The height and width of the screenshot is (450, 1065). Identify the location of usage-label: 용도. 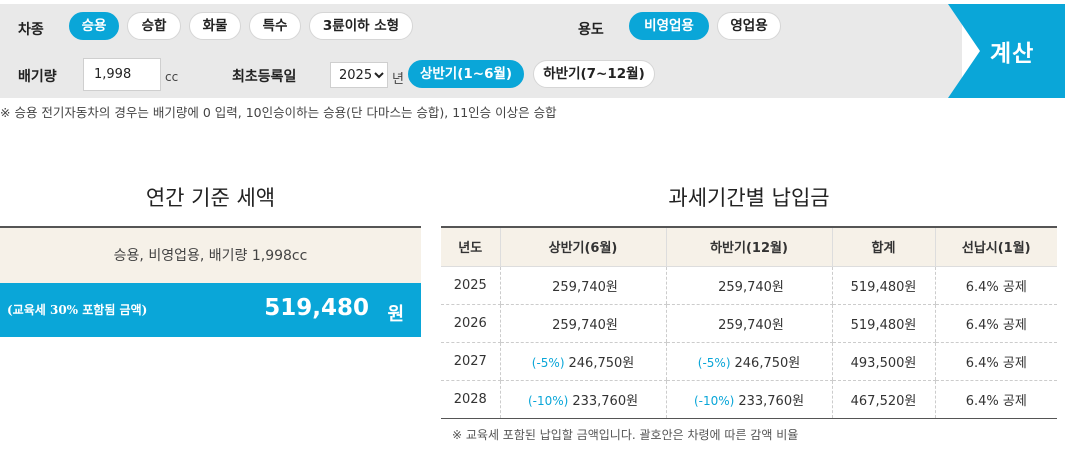
(591, 30).